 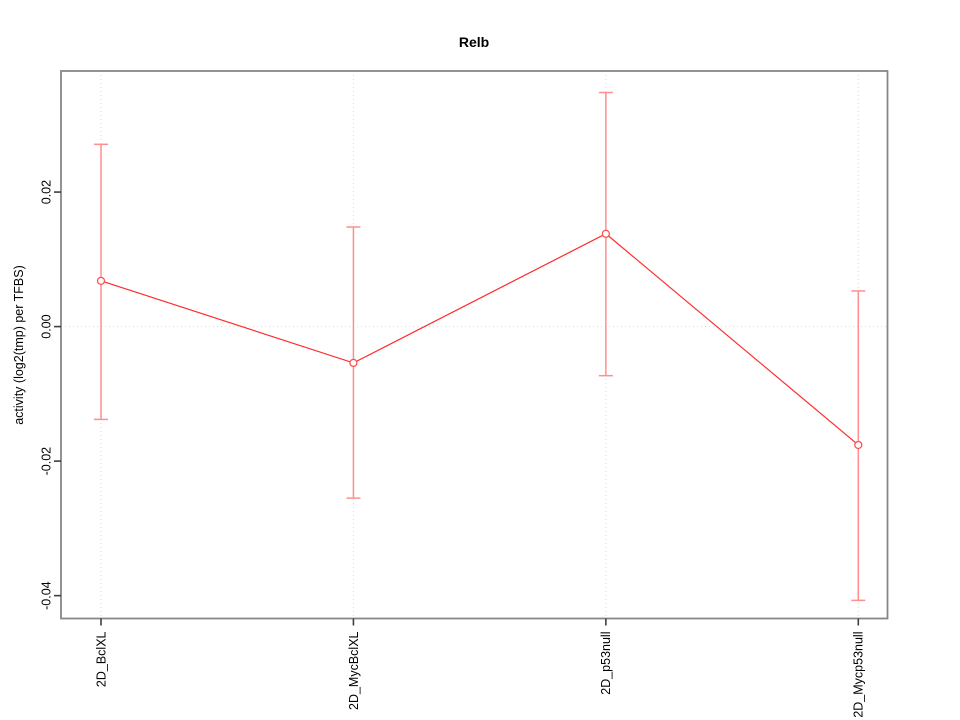 I want to click on x-category-label: 2D_BclXL, so click(x=101, y=659).